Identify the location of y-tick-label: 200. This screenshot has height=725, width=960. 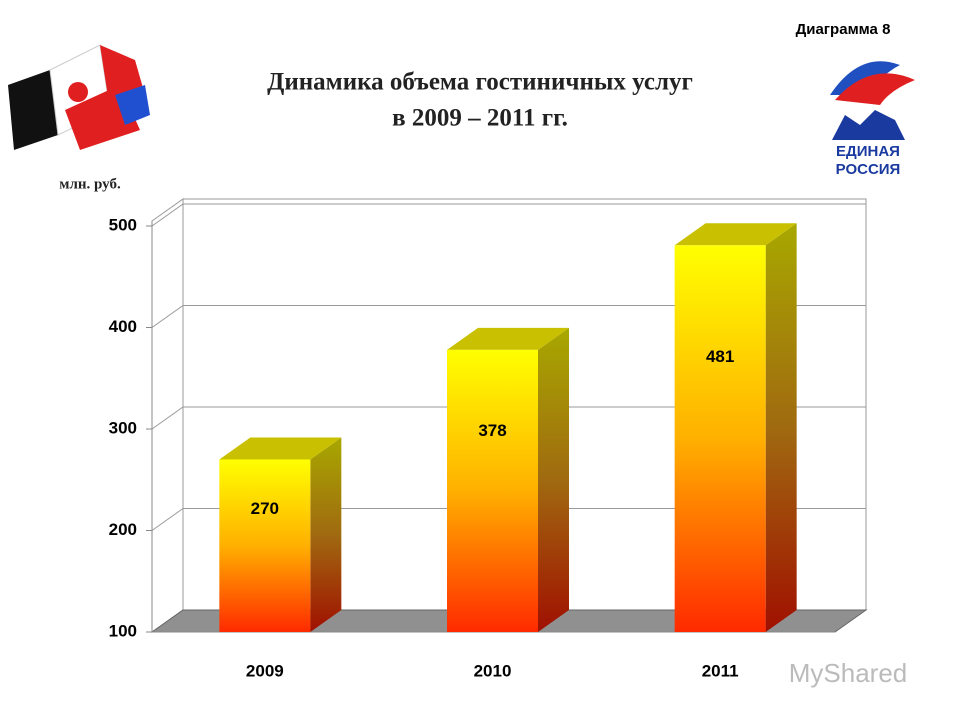
(123, 529).